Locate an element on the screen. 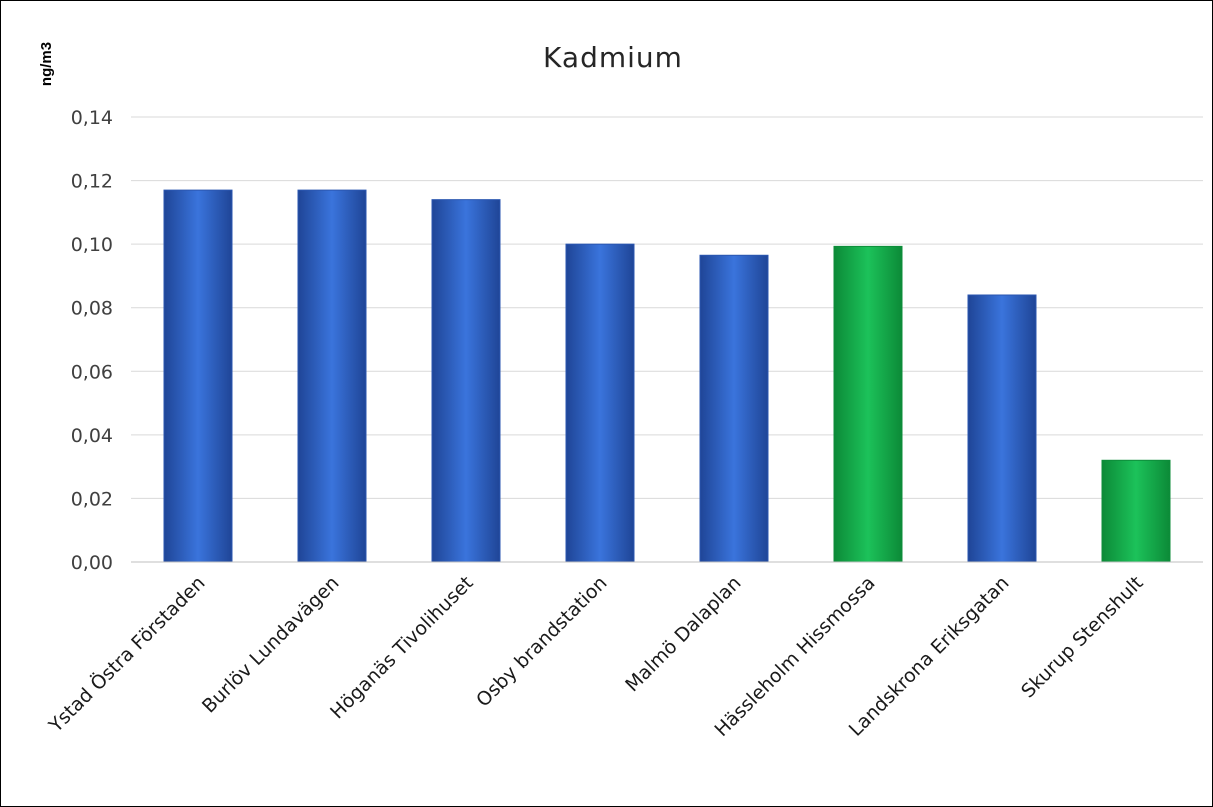 Image resolution: width=1213 pixels, height=807 pixels. y-tick-label: 0,10 is located at coordinates (92, 245).